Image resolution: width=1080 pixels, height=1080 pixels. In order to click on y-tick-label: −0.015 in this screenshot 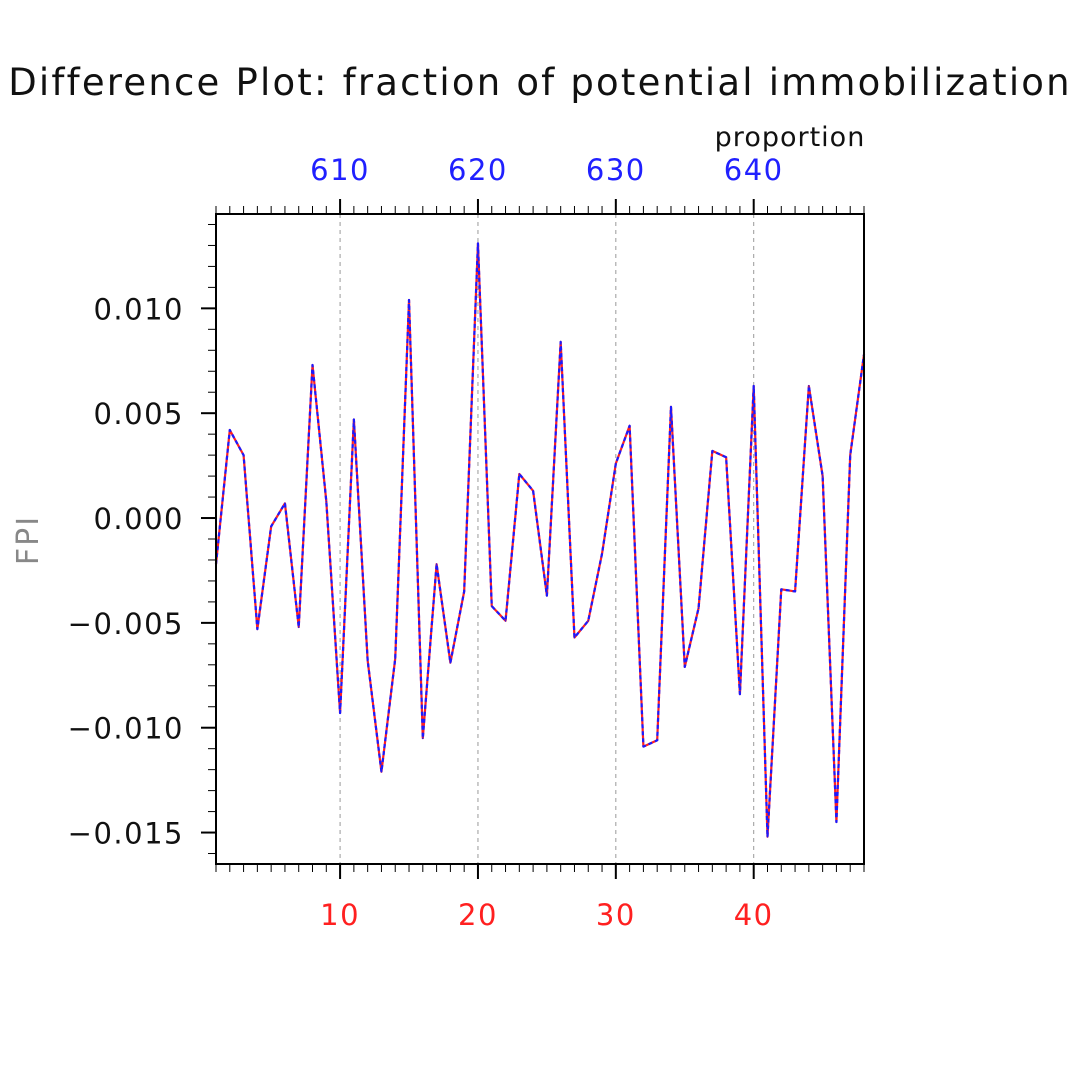, I will do `click(126, 834)`.